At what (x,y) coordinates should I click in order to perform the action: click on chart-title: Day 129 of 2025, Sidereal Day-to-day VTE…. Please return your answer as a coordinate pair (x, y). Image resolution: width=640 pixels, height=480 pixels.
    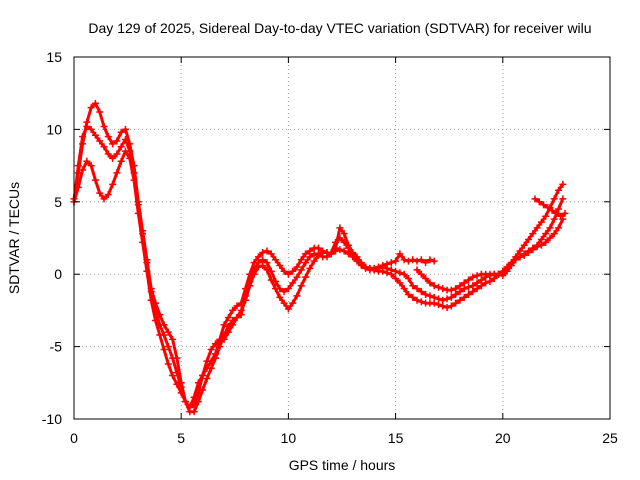
    Looking at the image, I should click on (339, 28).